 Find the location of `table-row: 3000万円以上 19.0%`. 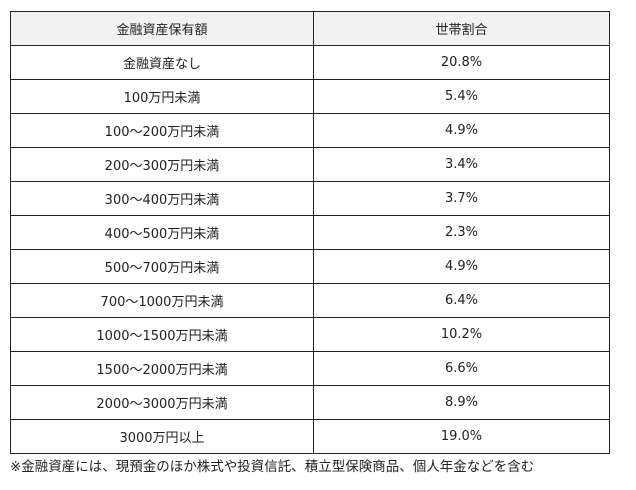

table-row: 3000万円以上 19.0% is located at coordinates (310, 436).